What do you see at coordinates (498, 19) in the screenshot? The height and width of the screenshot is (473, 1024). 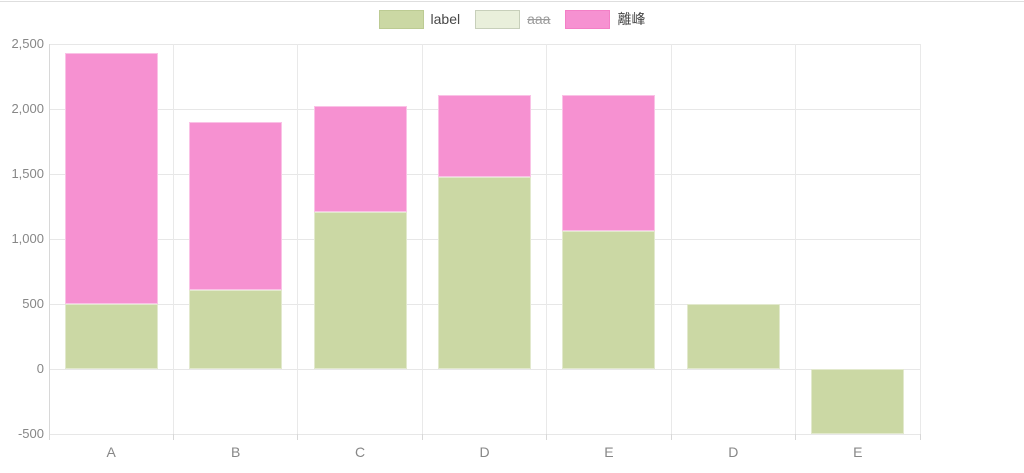 I see `legend-swatch-aaa` at bounding box center [498, 19].